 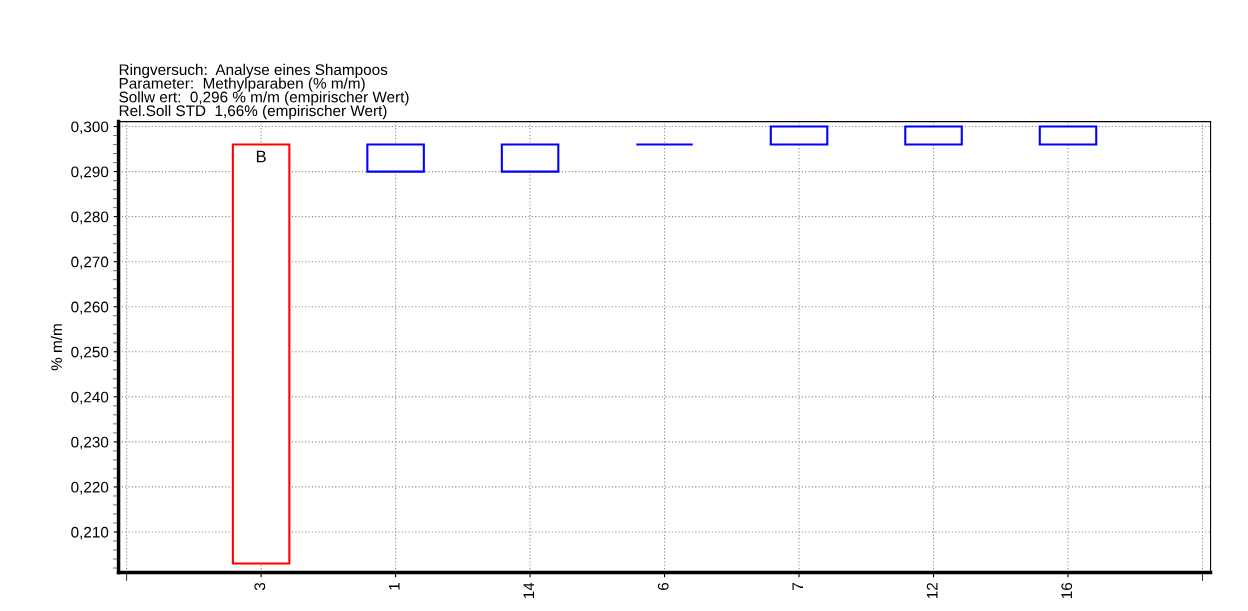 I want to click on y-tick-label: 0,230, so click(x=90, y=443).